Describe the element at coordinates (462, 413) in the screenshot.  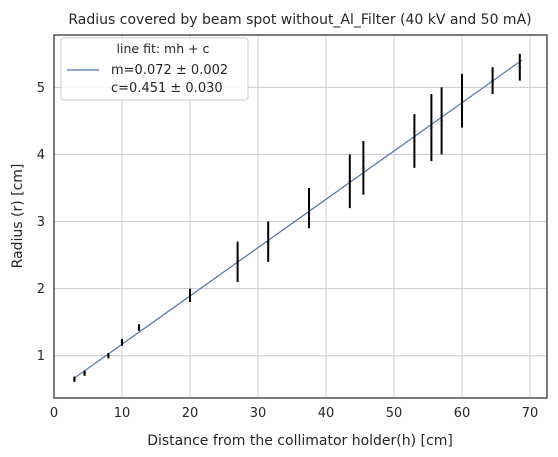
I see `x-tick-label: 60` at that location.